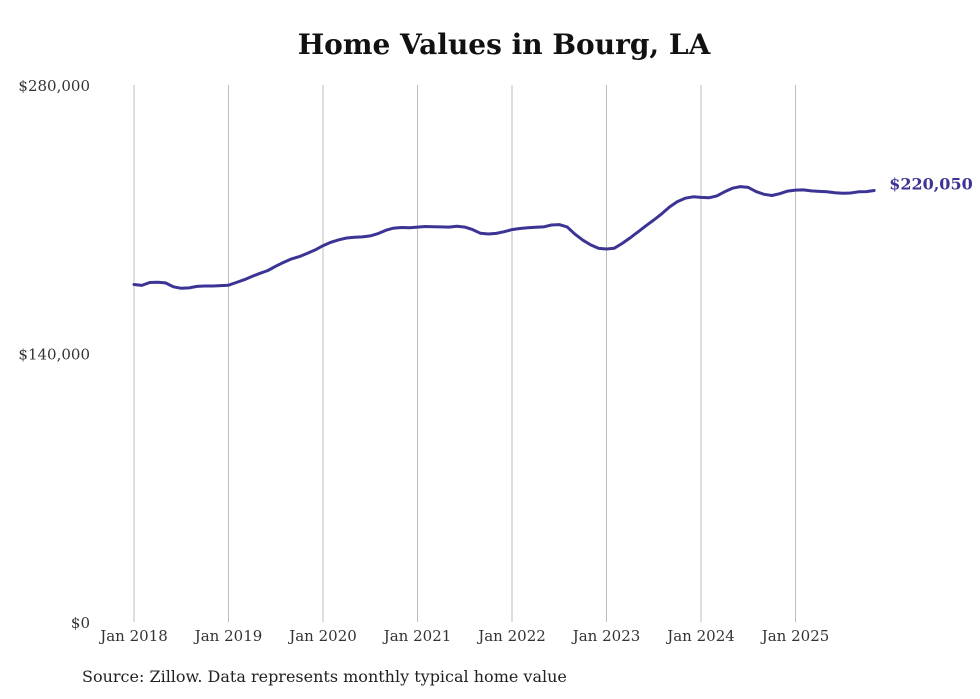  I want to click on y-tick-label: $140,000, so click(54, 355).